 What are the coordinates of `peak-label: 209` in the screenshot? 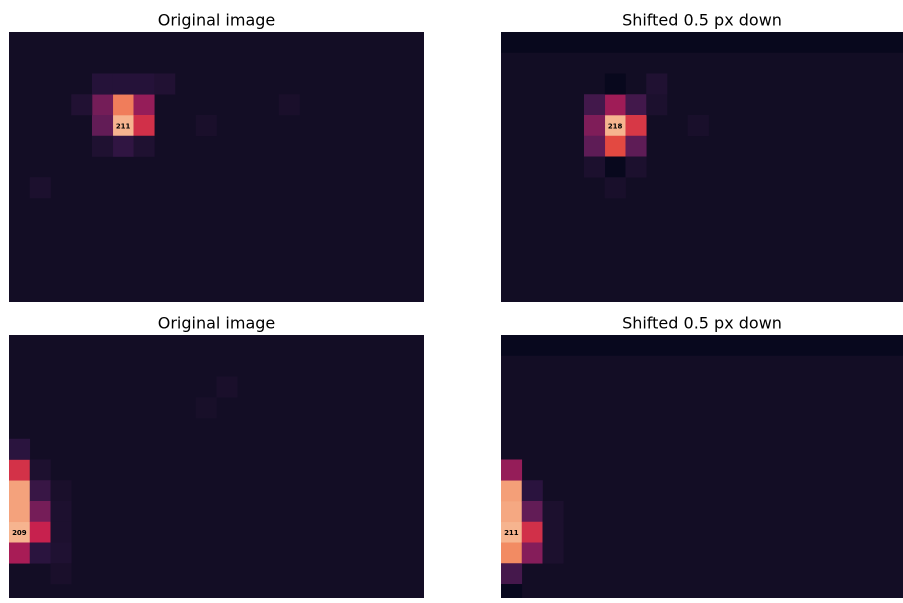 It's located at (19, 533).